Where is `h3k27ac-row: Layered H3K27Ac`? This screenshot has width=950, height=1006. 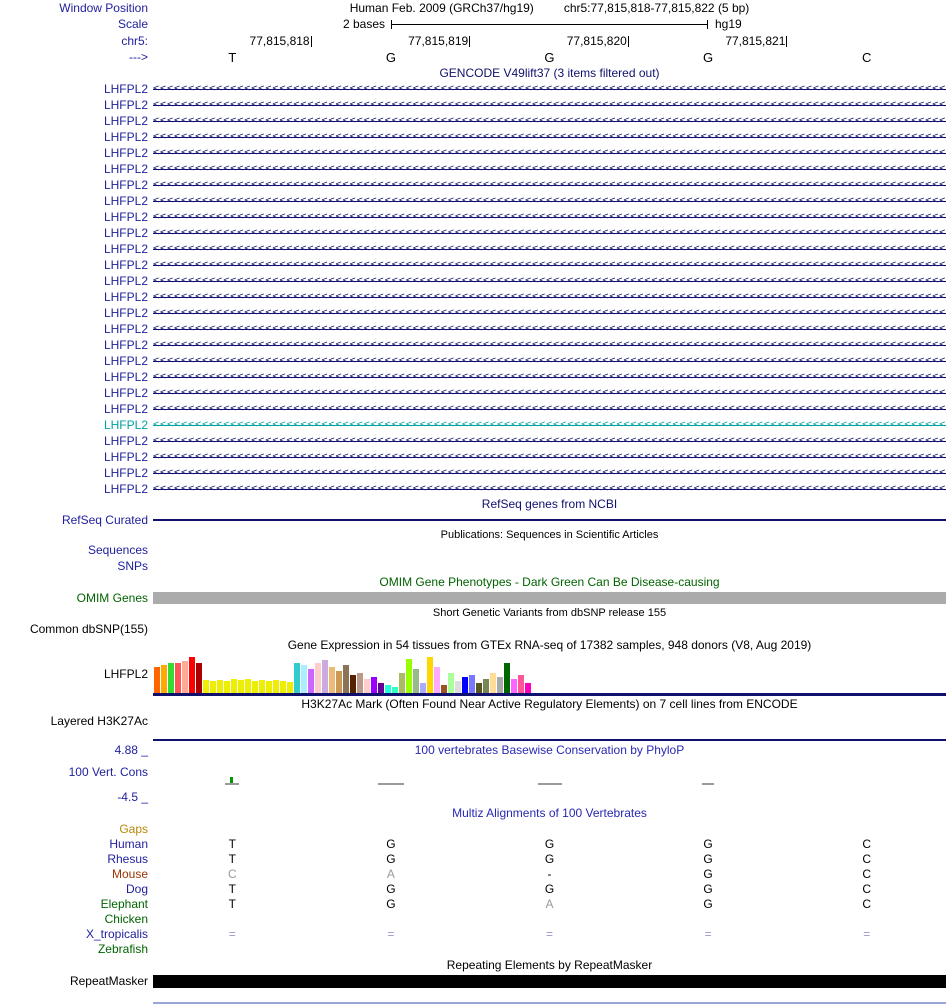 h3k27ac-row: Layered H3K27Ac is located at coordinates (475, 728).